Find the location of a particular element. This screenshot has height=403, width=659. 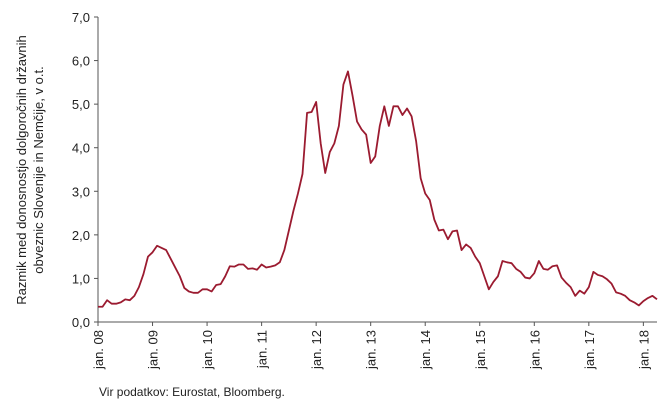

y-tick-label: 3,0 is located at coordinates (81, 191).